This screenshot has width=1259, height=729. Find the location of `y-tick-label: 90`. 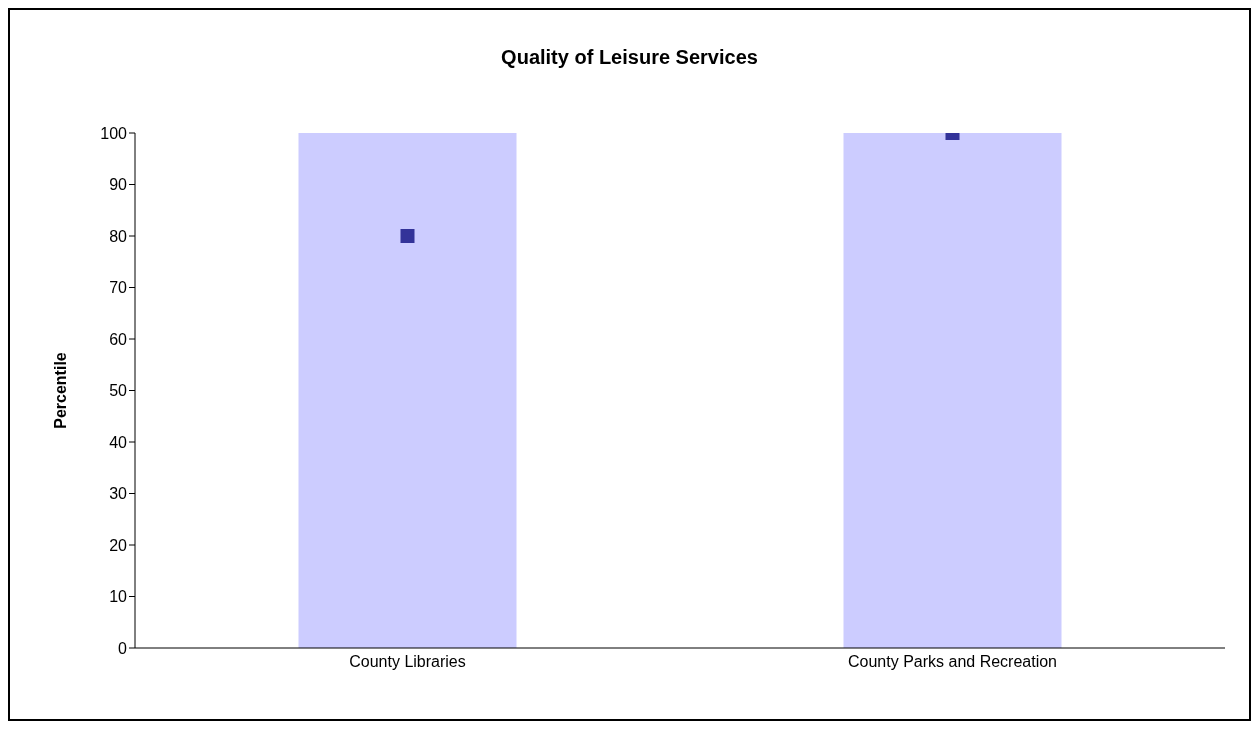

y-tick-label: 90 is located at coordinates (118, 185).